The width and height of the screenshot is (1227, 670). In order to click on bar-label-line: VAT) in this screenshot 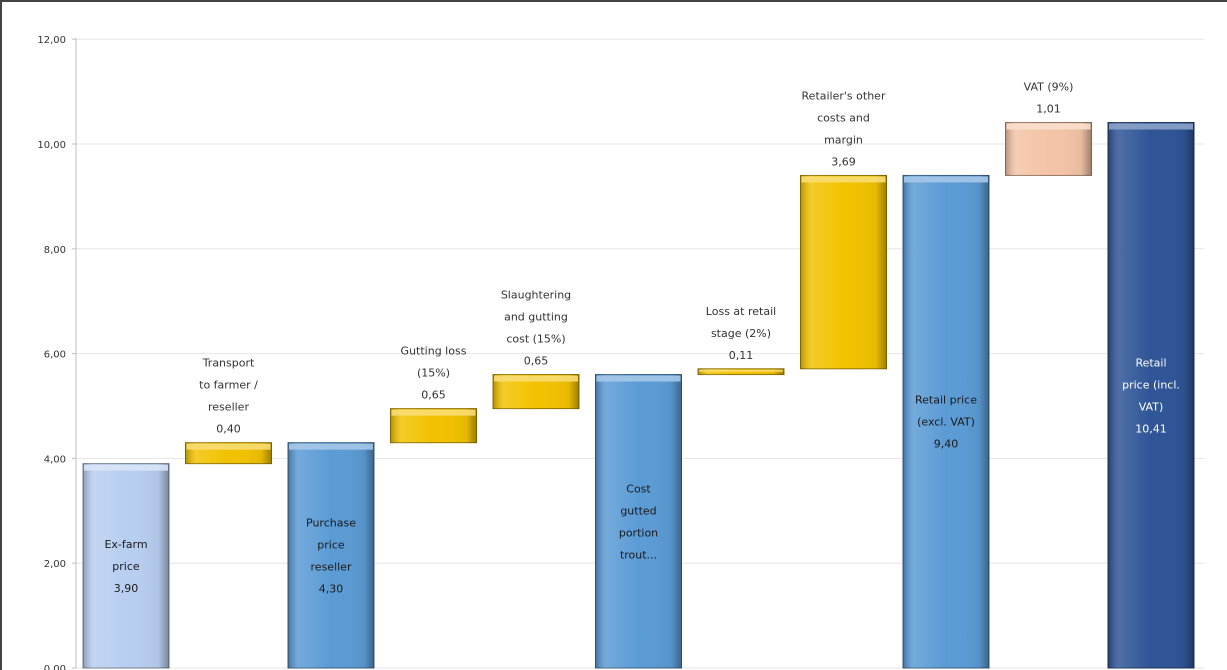, I will do `click(1151, 406)`.